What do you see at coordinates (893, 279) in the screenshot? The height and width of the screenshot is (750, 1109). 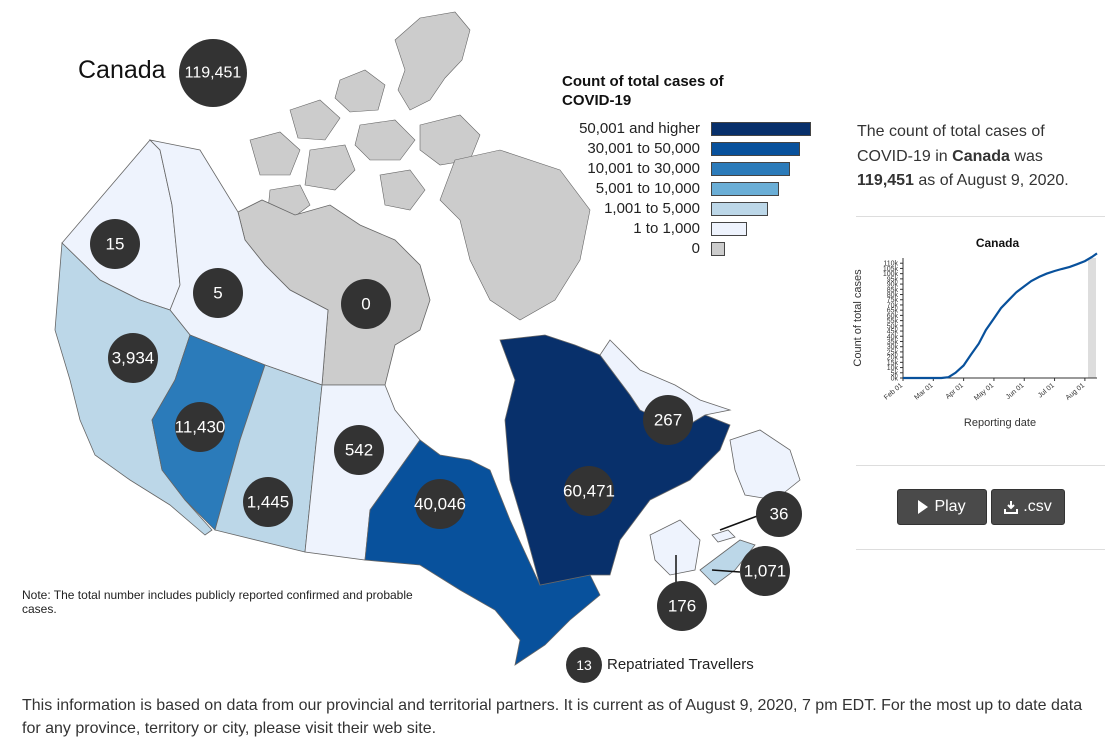 I see `chart-y-tick-label: 95k` at bounding box center [893, 279].